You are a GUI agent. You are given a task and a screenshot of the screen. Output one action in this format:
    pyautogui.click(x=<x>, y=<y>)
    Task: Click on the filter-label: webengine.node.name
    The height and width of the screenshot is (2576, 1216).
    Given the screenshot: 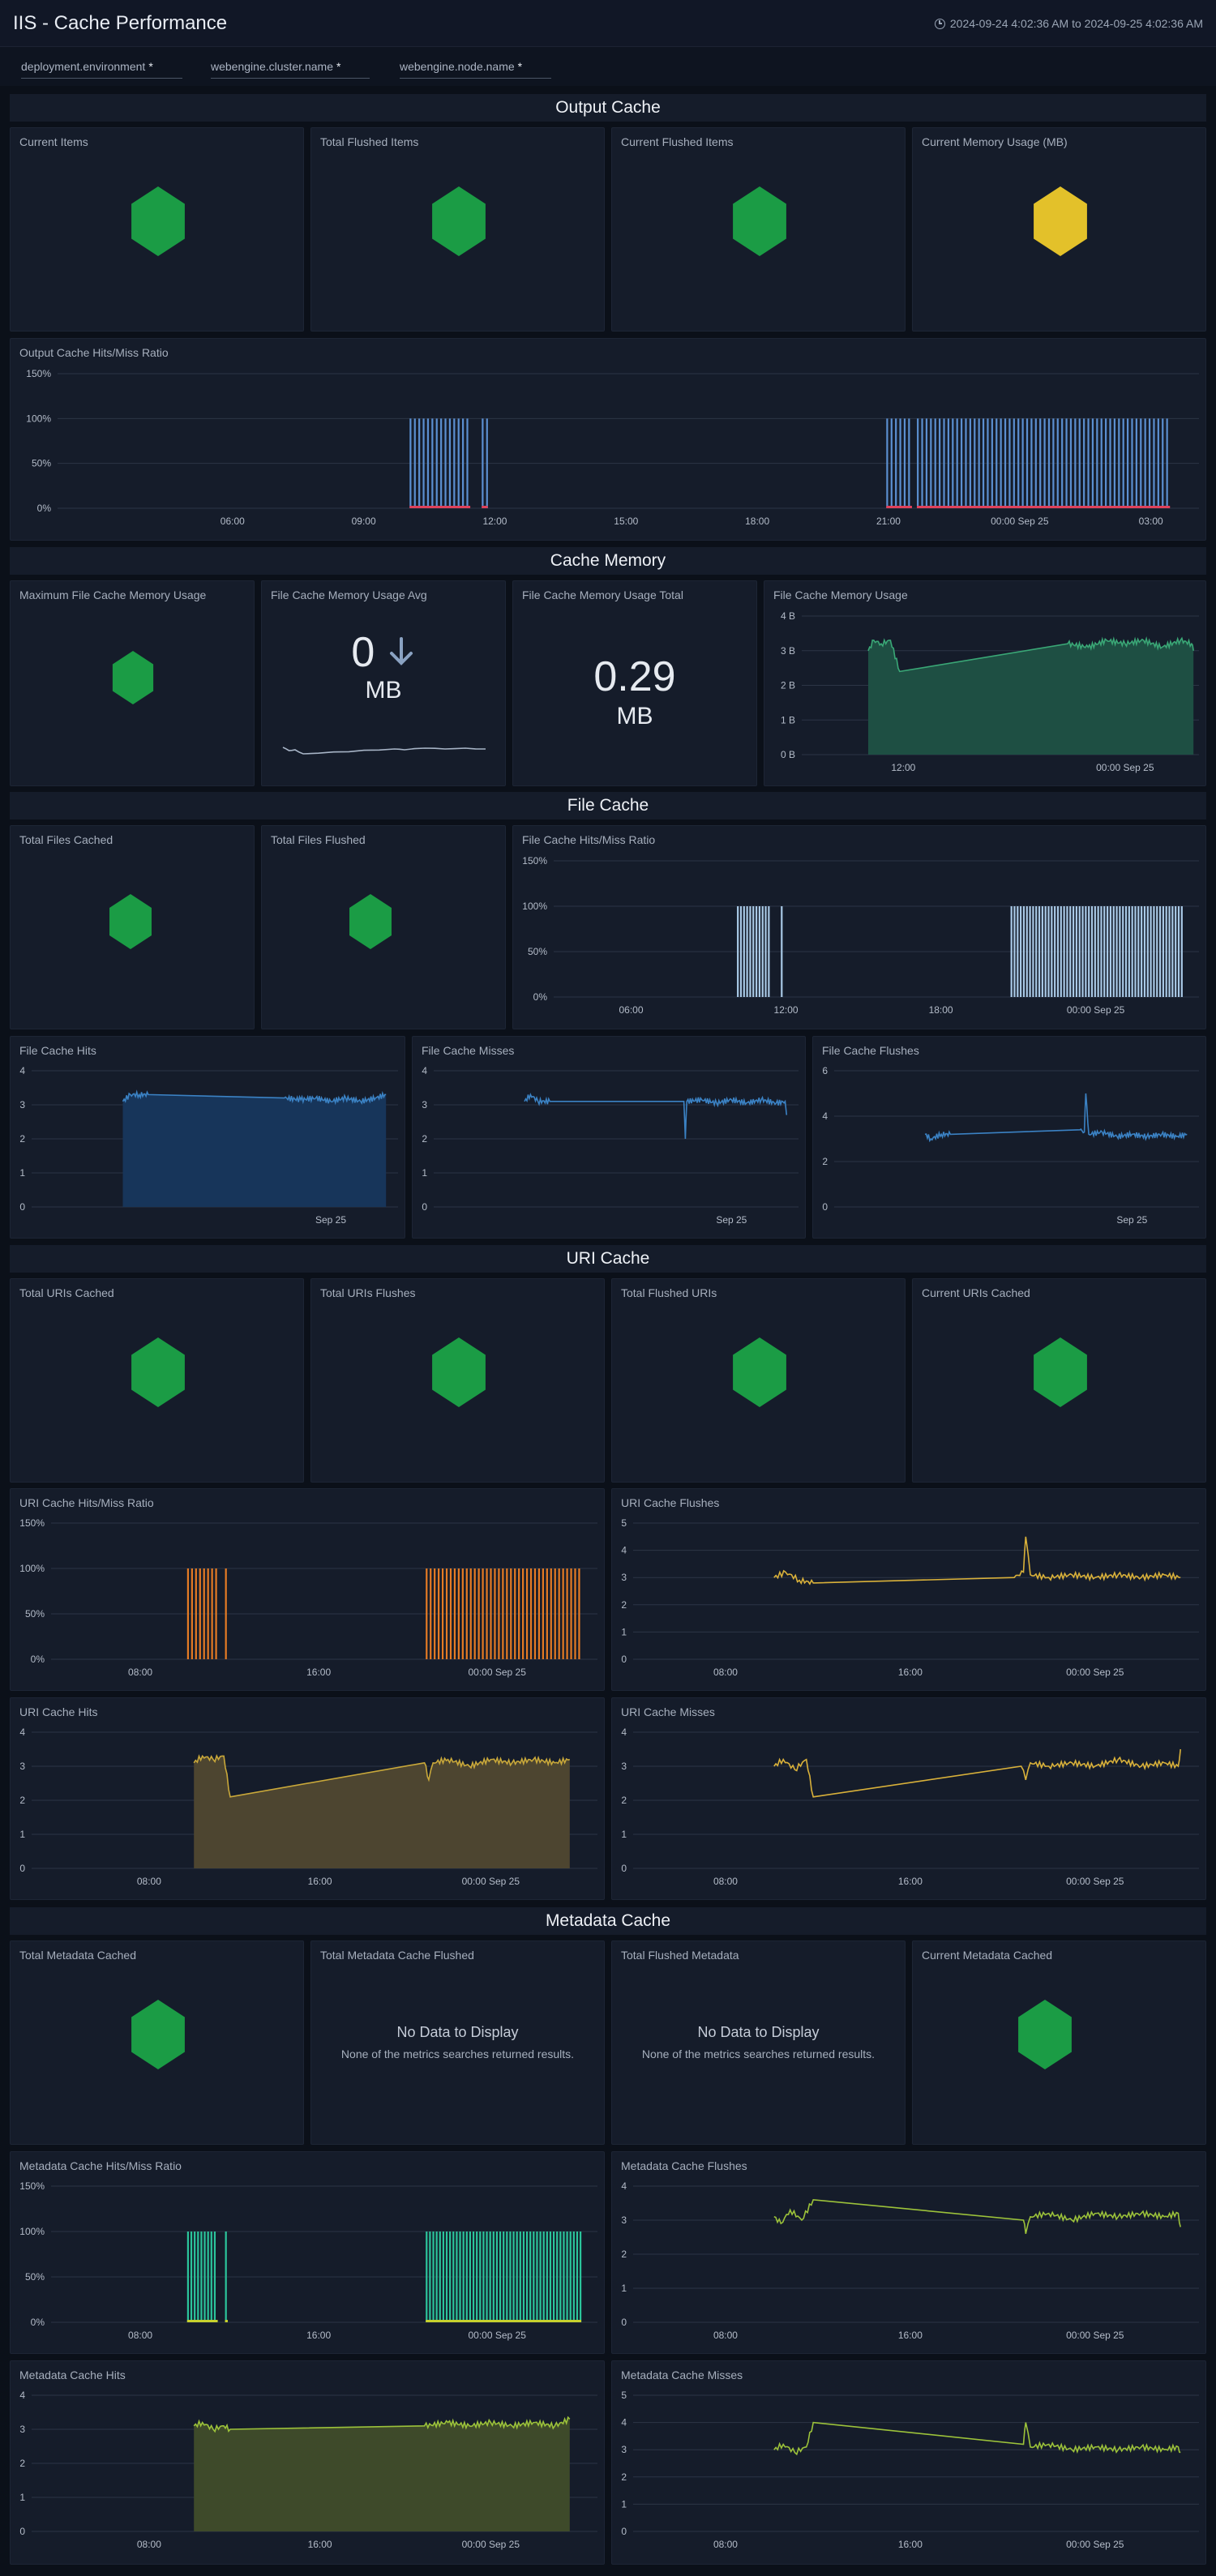 What is the action you would take?
    pyautogui.click(x=457, y=66)
    